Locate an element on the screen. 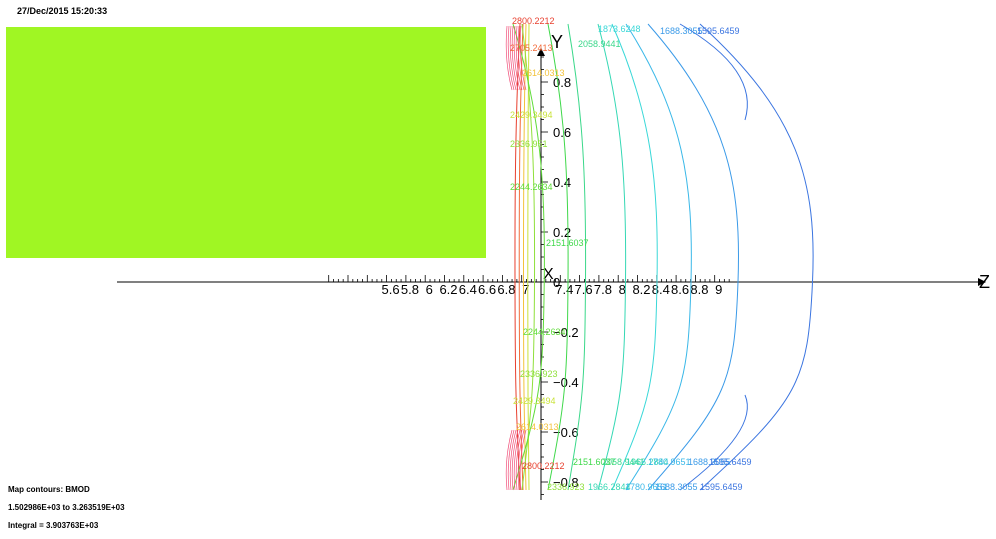 The height and width of the screenshot is (539, 996). z-tick-label: 9 is located at coordinates (718, 289).